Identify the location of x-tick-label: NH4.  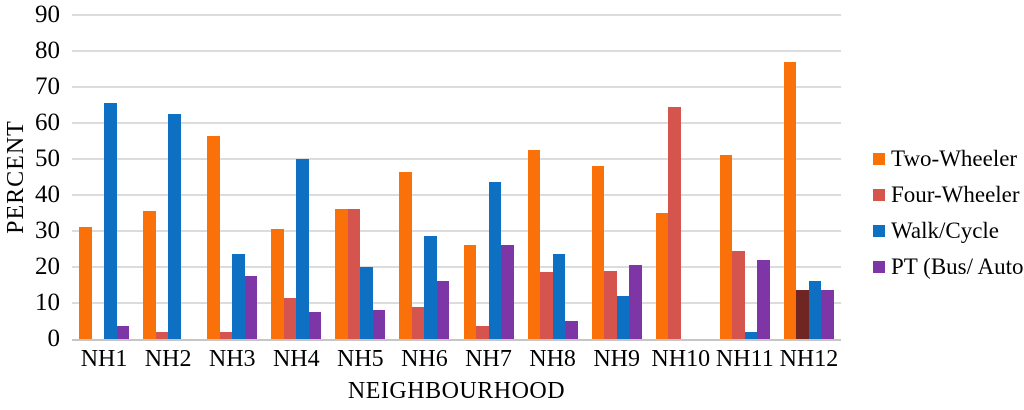
(296, 359).